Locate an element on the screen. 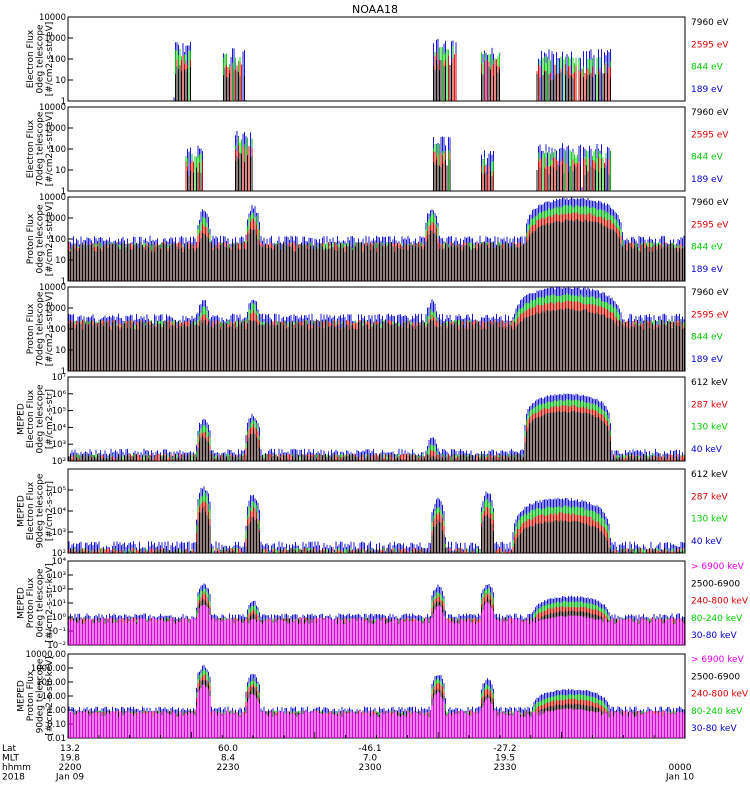 The height and width of the screenshot is (800, 750). y-tick-label: 10¹ is located at coordinates (59, 604).